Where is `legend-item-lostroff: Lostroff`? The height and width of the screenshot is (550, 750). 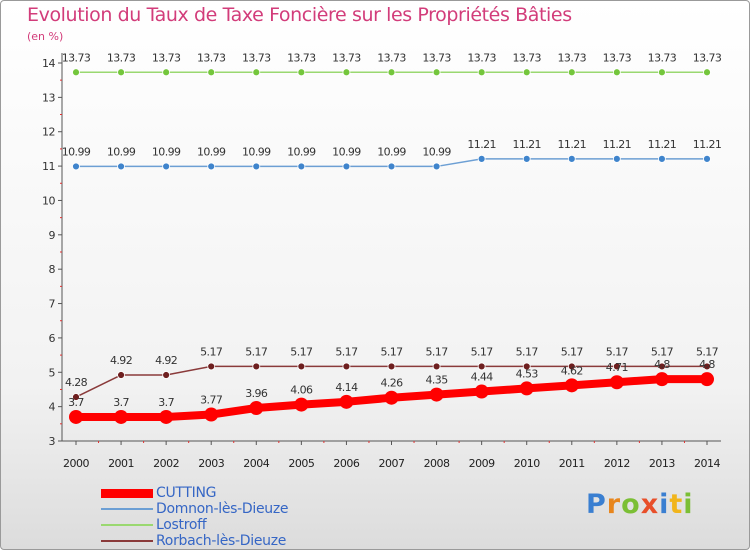
legend-item-lostroff: Lostroff is located at coordinates (194, 525).